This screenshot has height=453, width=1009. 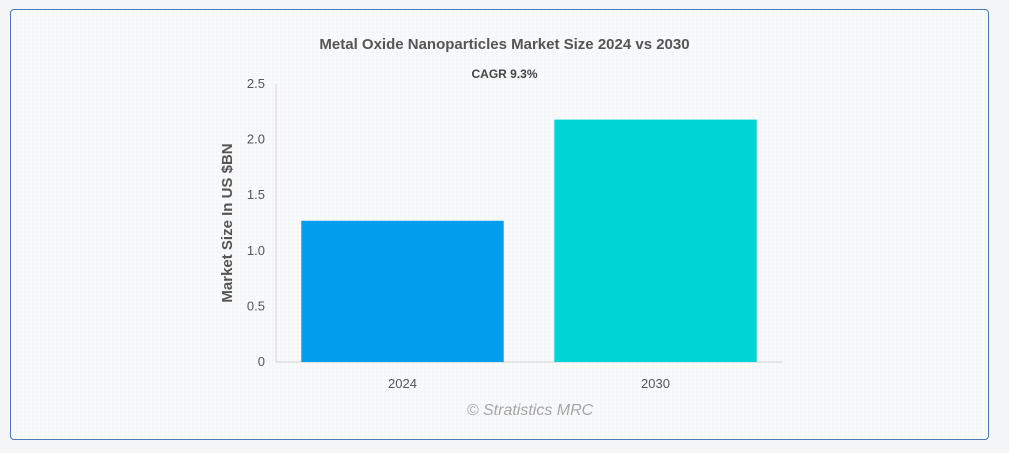 I want to click on y-tick-label: 2.5, so click(x=256, y=83).